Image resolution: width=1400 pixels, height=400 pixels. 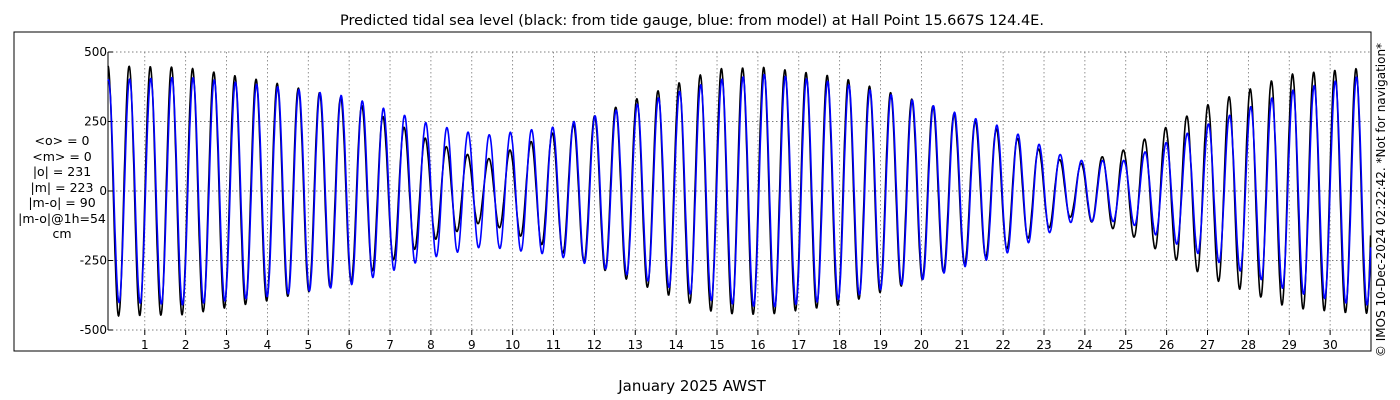 I want to click on x-tick-label-18: 19, so click(x=880, y=345).